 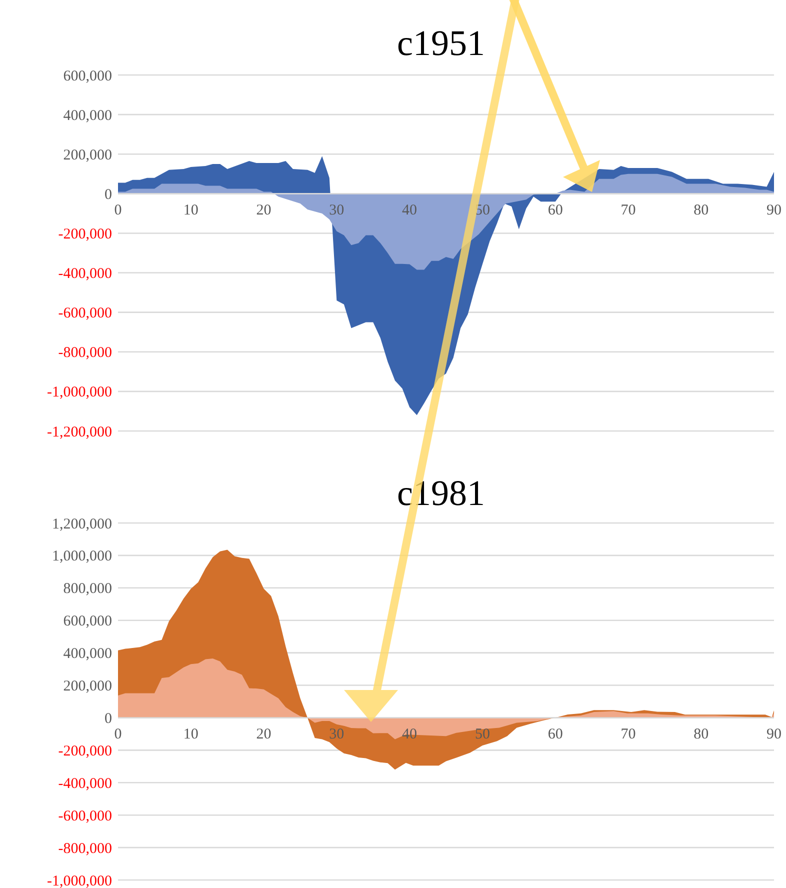 I want to click on y-tick-label: 800,000, so click(x=87, y=589).